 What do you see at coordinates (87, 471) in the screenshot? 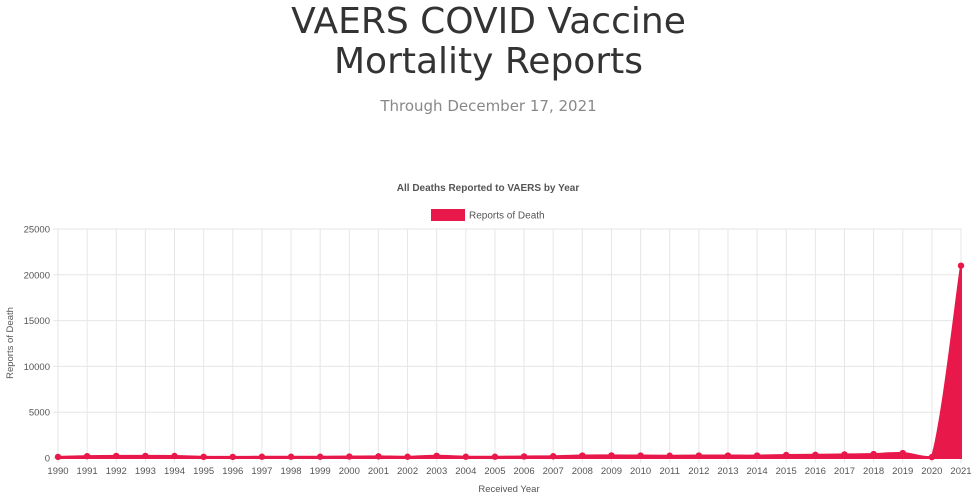
I see `x-tick-label: 1991` at bounding box center [87, 471].